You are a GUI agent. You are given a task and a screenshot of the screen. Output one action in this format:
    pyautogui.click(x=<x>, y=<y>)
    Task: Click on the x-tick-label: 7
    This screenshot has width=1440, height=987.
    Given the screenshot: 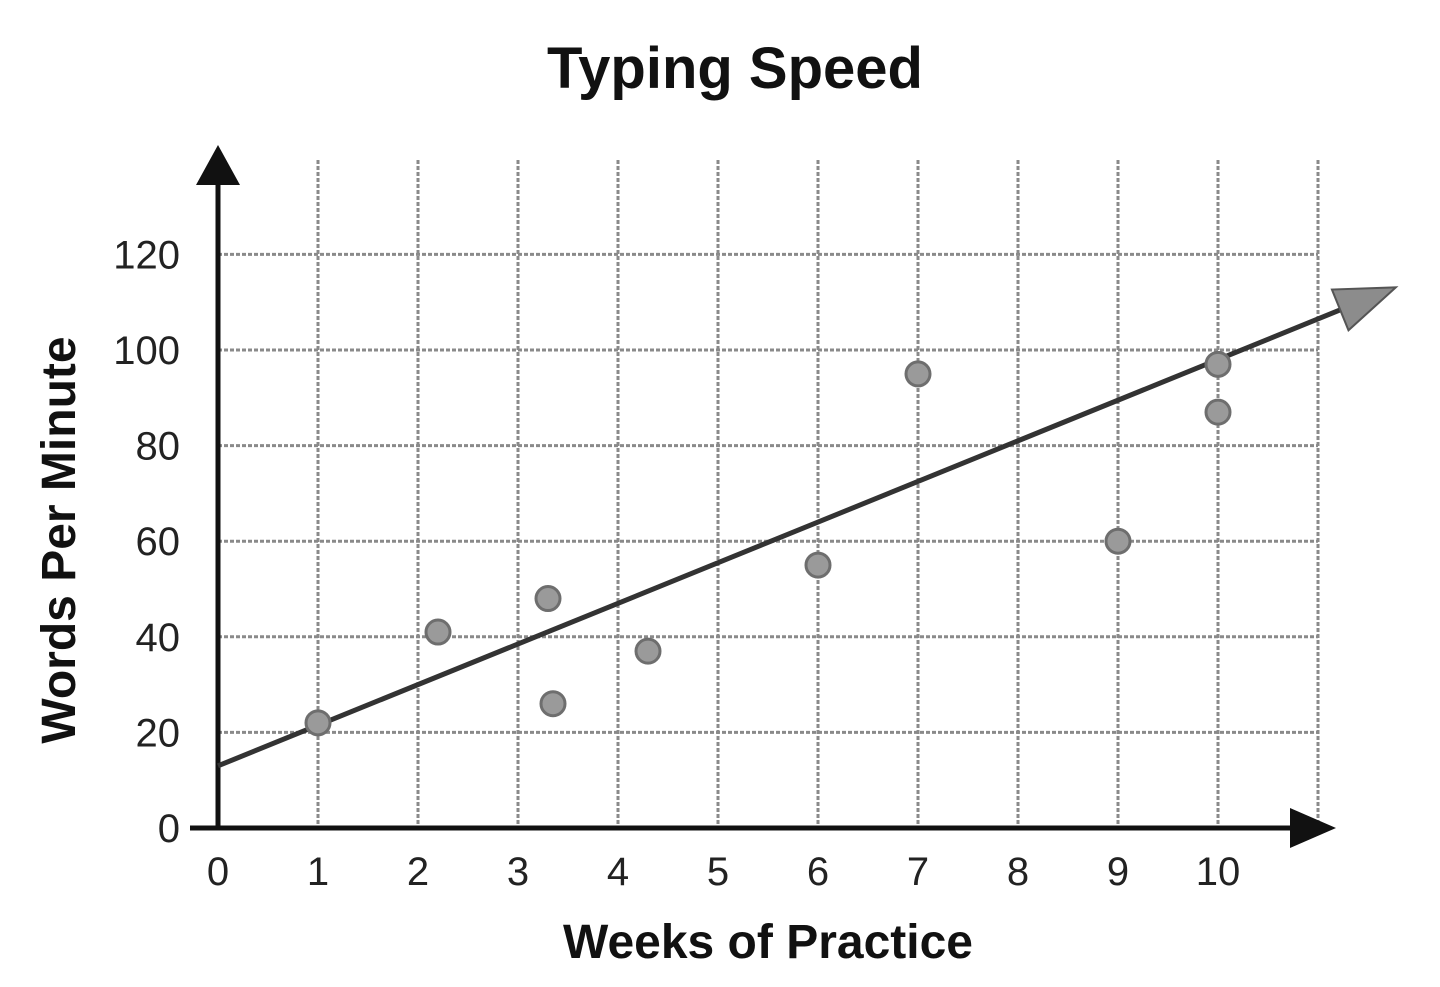 What is the action you would take?
    pyautogui.click(x=918, y=872)
    